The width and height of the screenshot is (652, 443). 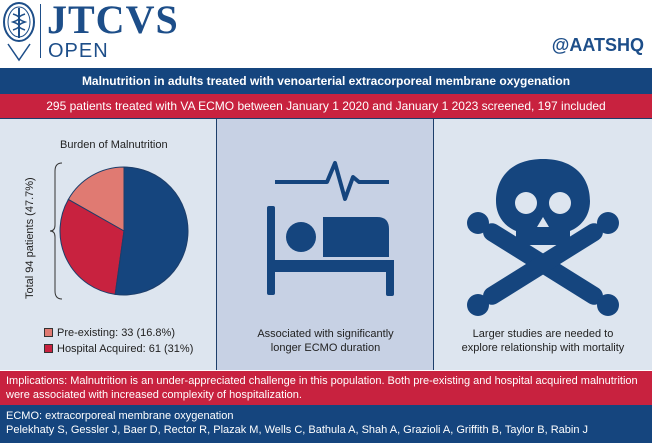 I want to click on logo-divider, so click(x=40, y=31).